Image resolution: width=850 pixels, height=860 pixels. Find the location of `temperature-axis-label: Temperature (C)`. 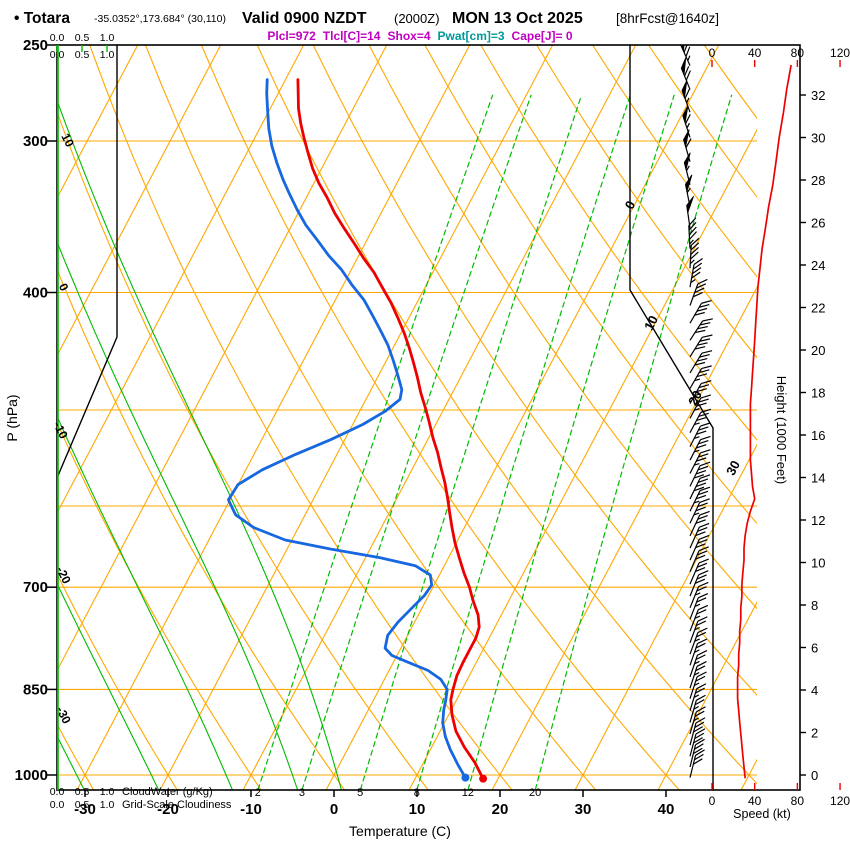

temperature-axis-label: Temperature (C) is located at coordinates (400, 831).